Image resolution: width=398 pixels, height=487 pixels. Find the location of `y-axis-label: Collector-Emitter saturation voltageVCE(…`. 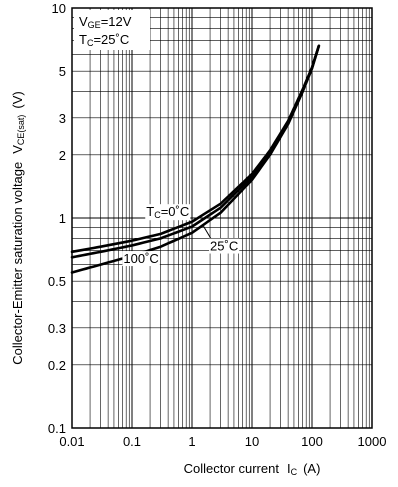

y-axis-label: Collector-Emitter saturation voltageVCE(… is located at coordinates (18, 228).